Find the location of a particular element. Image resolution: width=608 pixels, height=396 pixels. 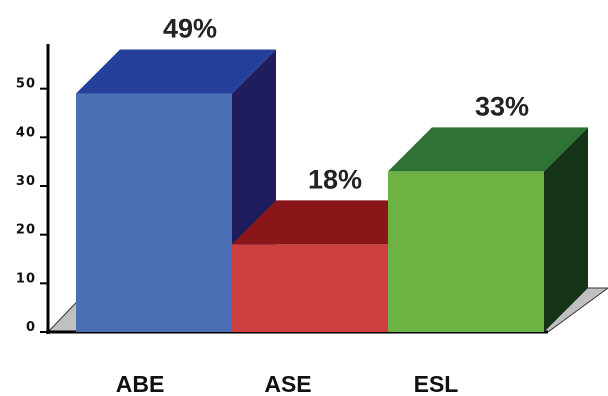

data-label: 33% is located at coordinates (502, 106).